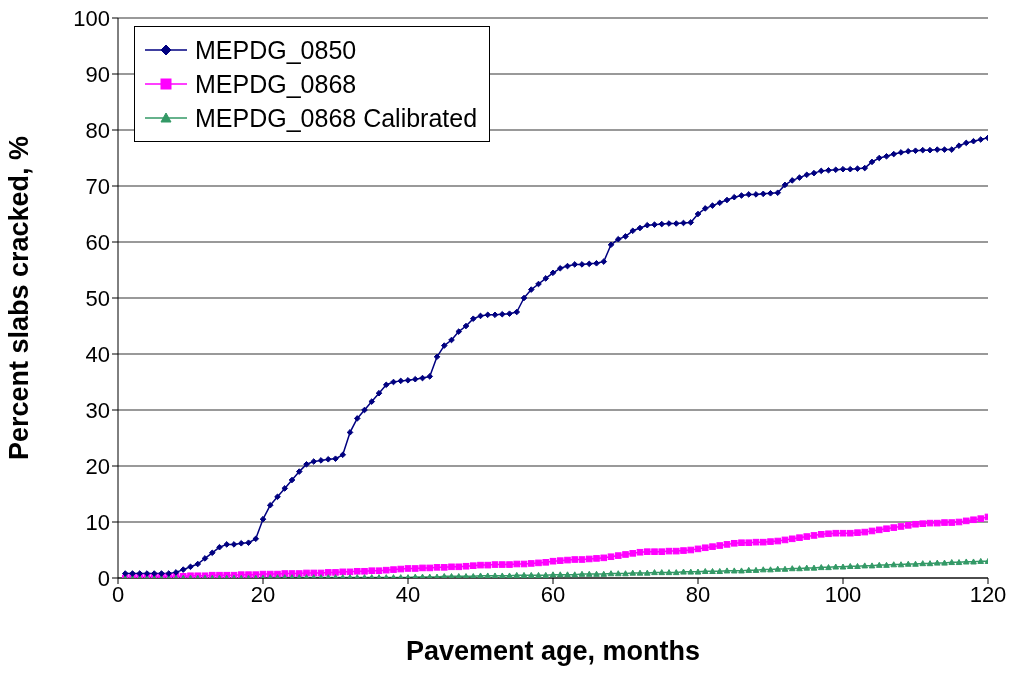 The image size is (1034, 683). I want to click on y-tick-label: 50, so click(97, 298).